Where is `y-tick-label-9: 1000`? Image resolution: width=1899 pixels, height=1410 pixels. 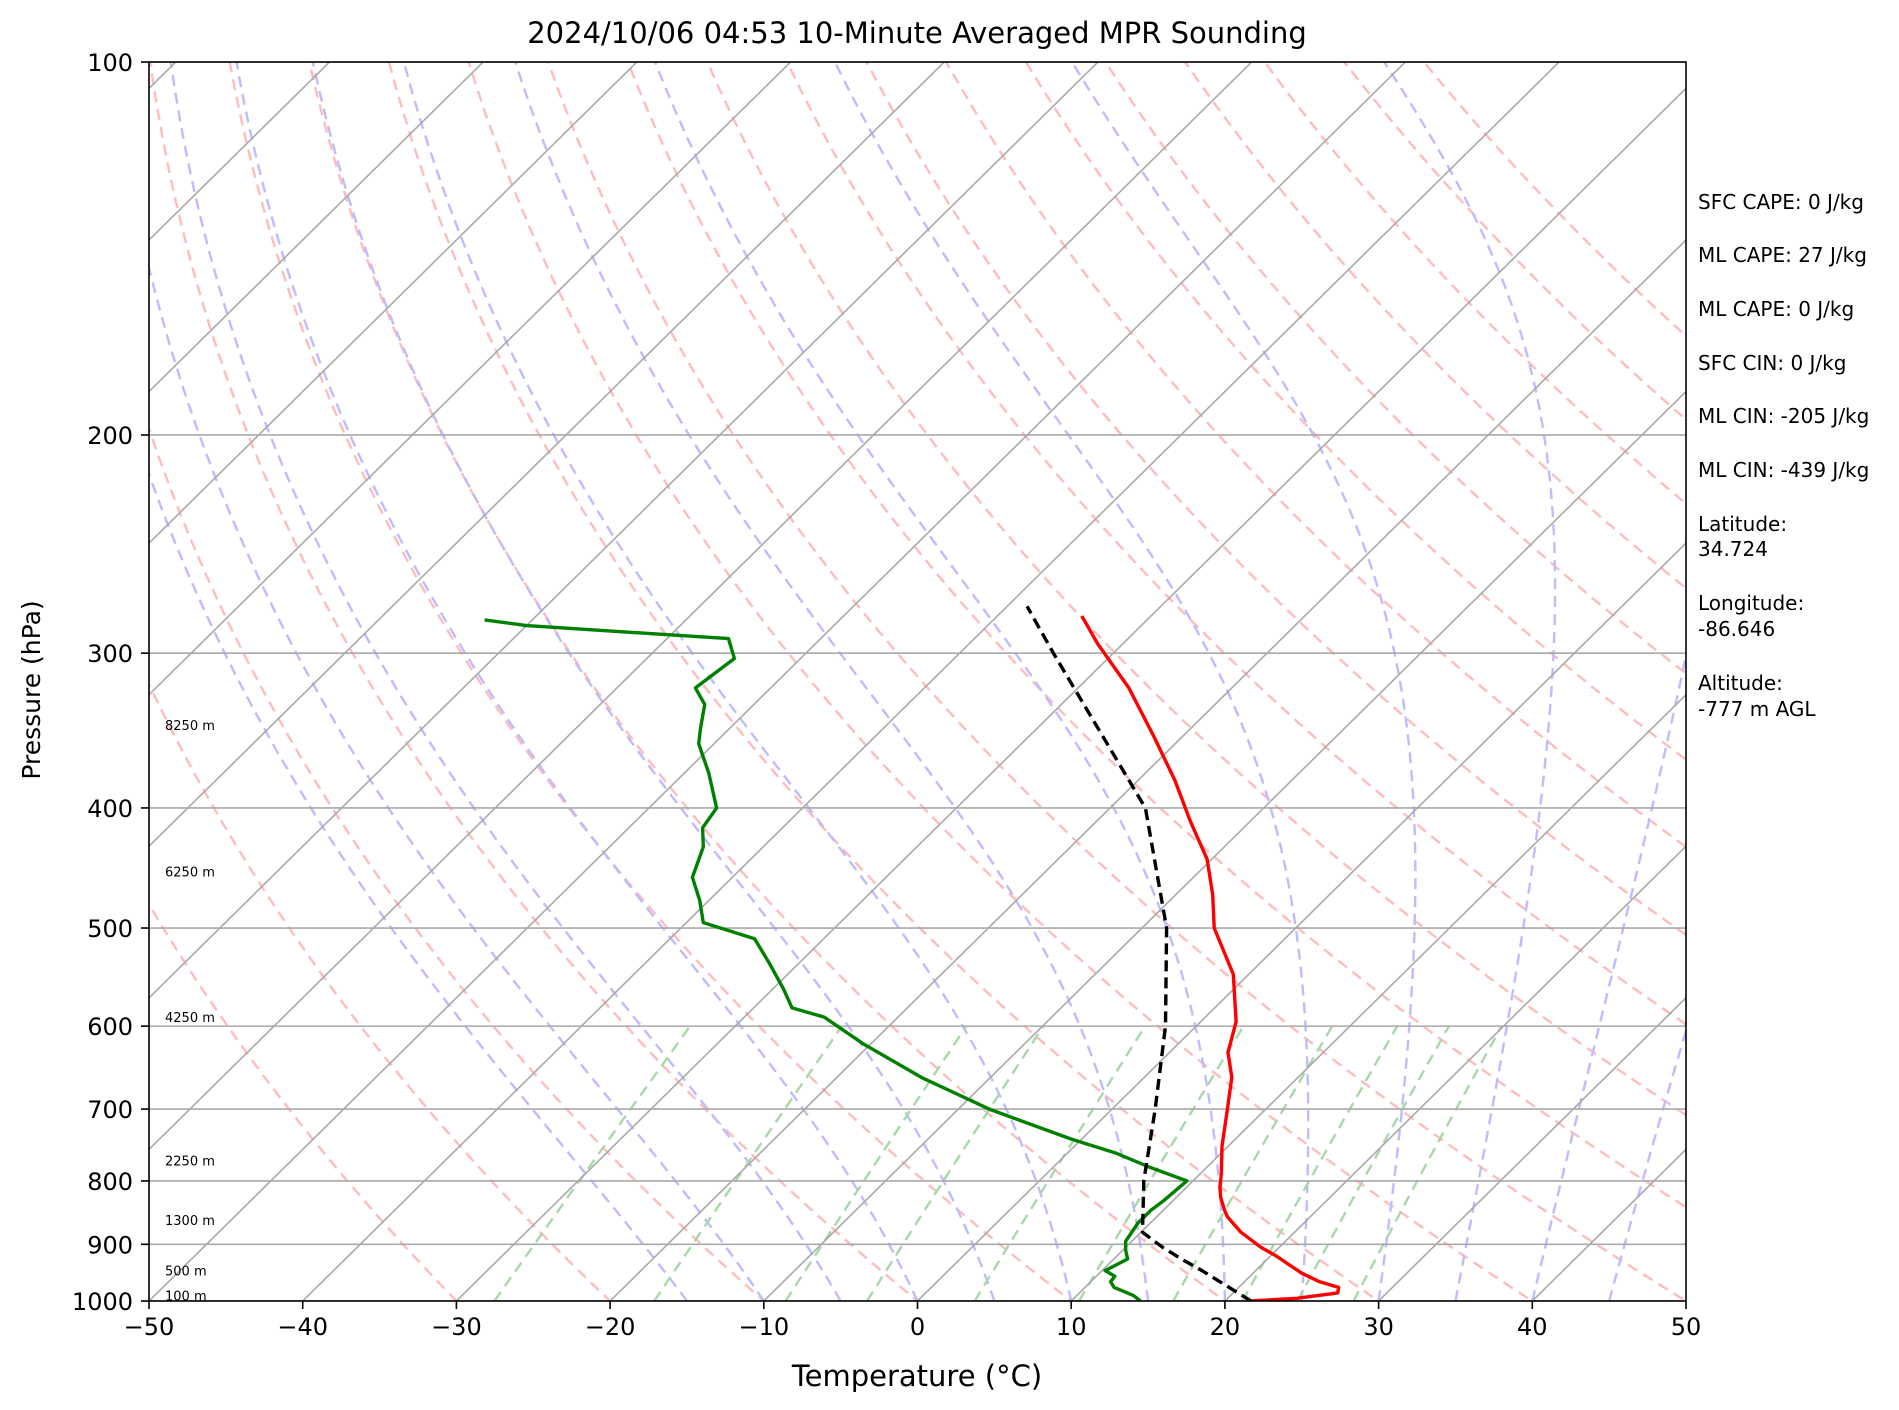 y-tick-label-9: 1000 is located at coordinates (102, 1302).